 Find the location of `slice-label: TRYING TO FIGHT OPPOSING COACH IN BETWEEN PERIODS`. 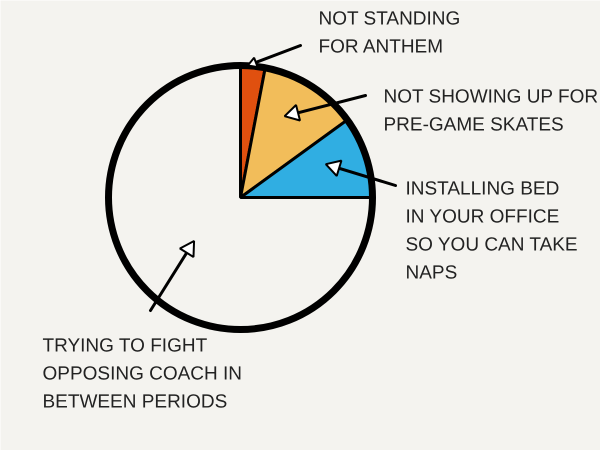

slice-label: TRYING TO FIGHT OPPOSING COACH IN BETWEEN PERIODS is located at coordinates (142, 374).